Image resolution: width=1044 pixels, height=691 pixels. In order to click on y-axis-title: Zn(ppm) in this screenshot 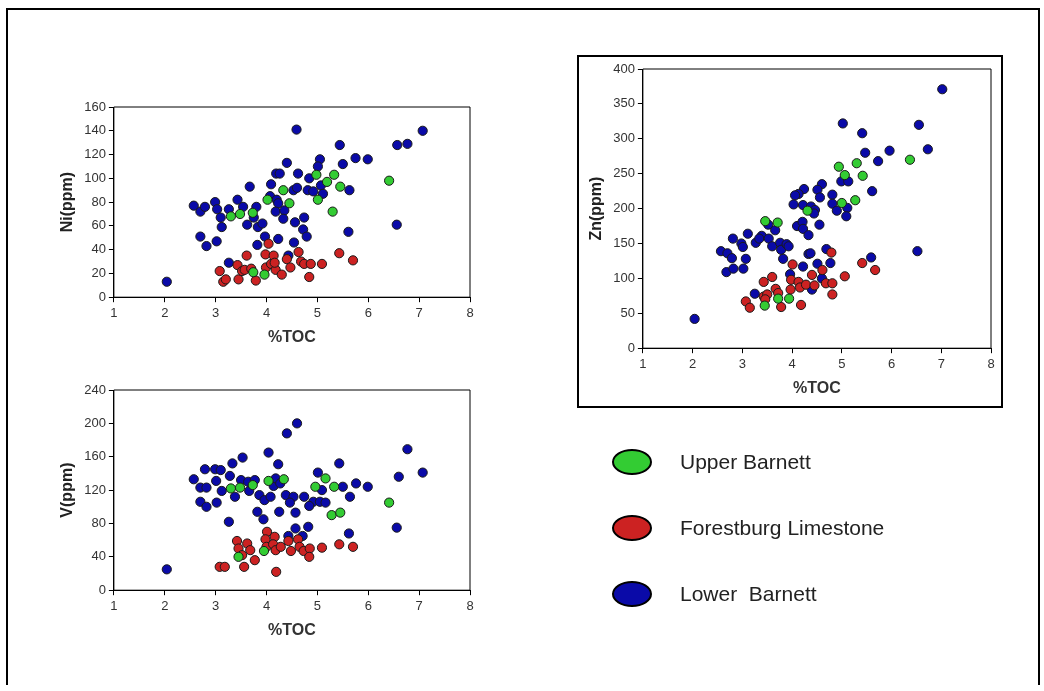, I will do `click(596, 208)`.